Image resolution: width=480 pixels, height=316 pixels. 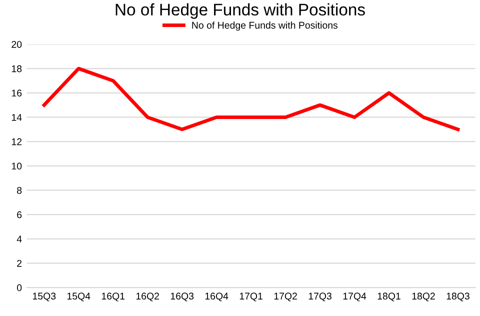 What do you see at coordinates (19, 288) in the screenshot?
I see `y-tick-label: 0` at bounding box center [19, 288].